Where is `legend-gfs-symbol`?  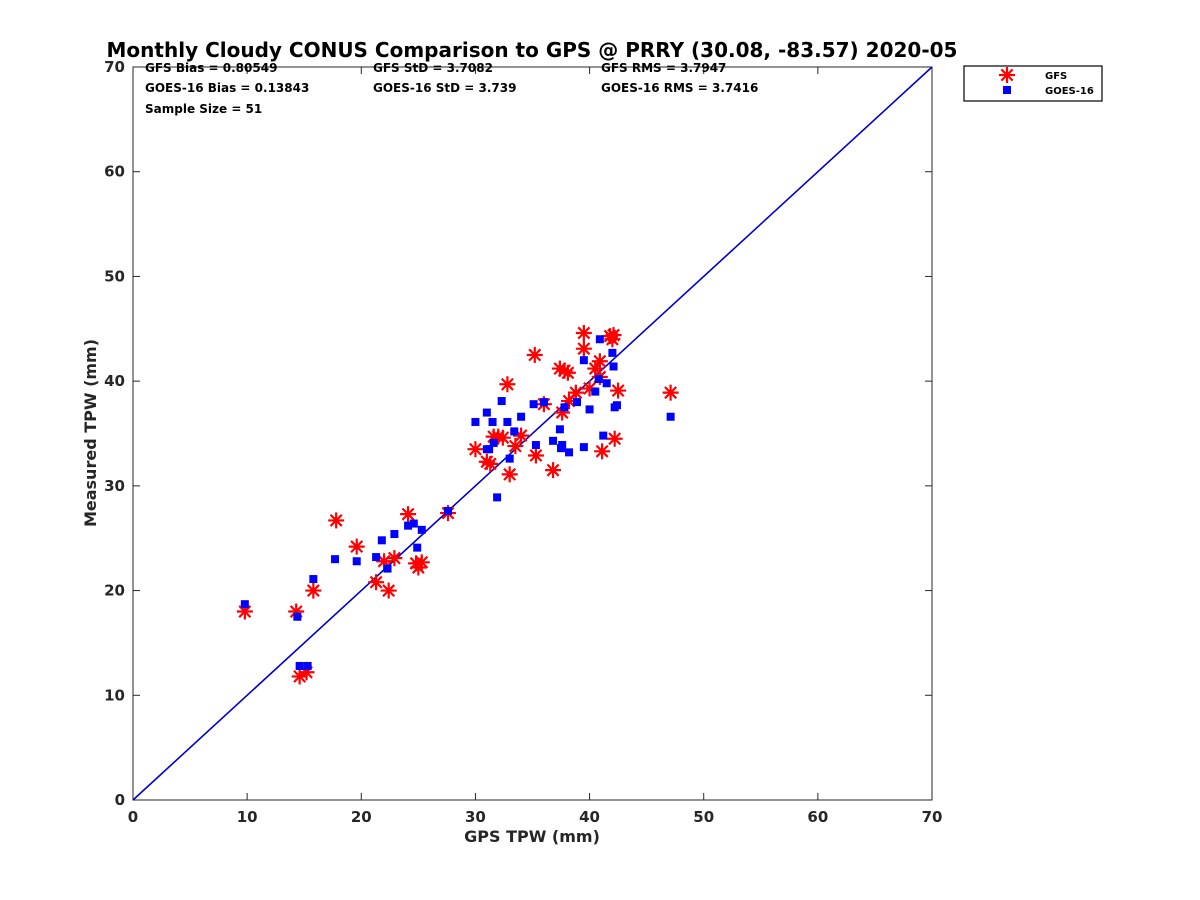
legend-gfs-symbol is located at coordinates (1007, 75).